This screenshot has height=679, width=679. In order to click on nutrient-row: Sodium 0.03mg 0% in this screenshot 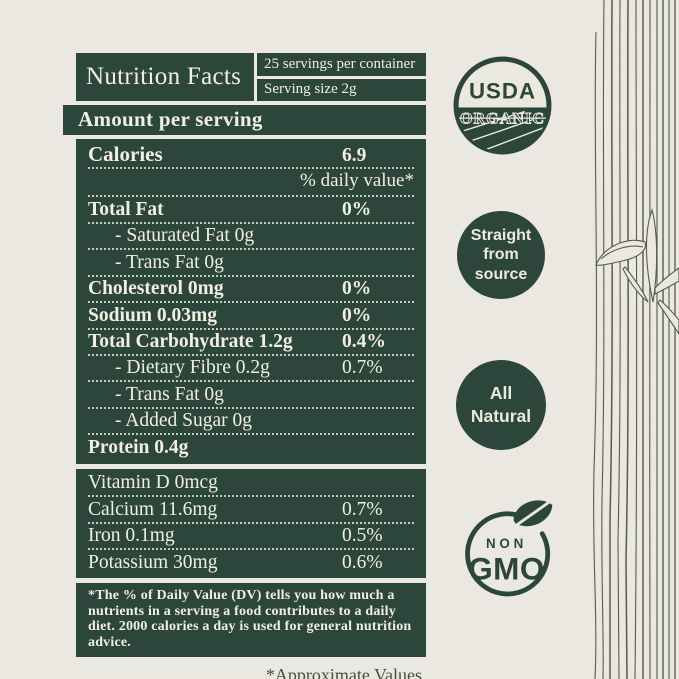, I will do `click(251, 316)`.